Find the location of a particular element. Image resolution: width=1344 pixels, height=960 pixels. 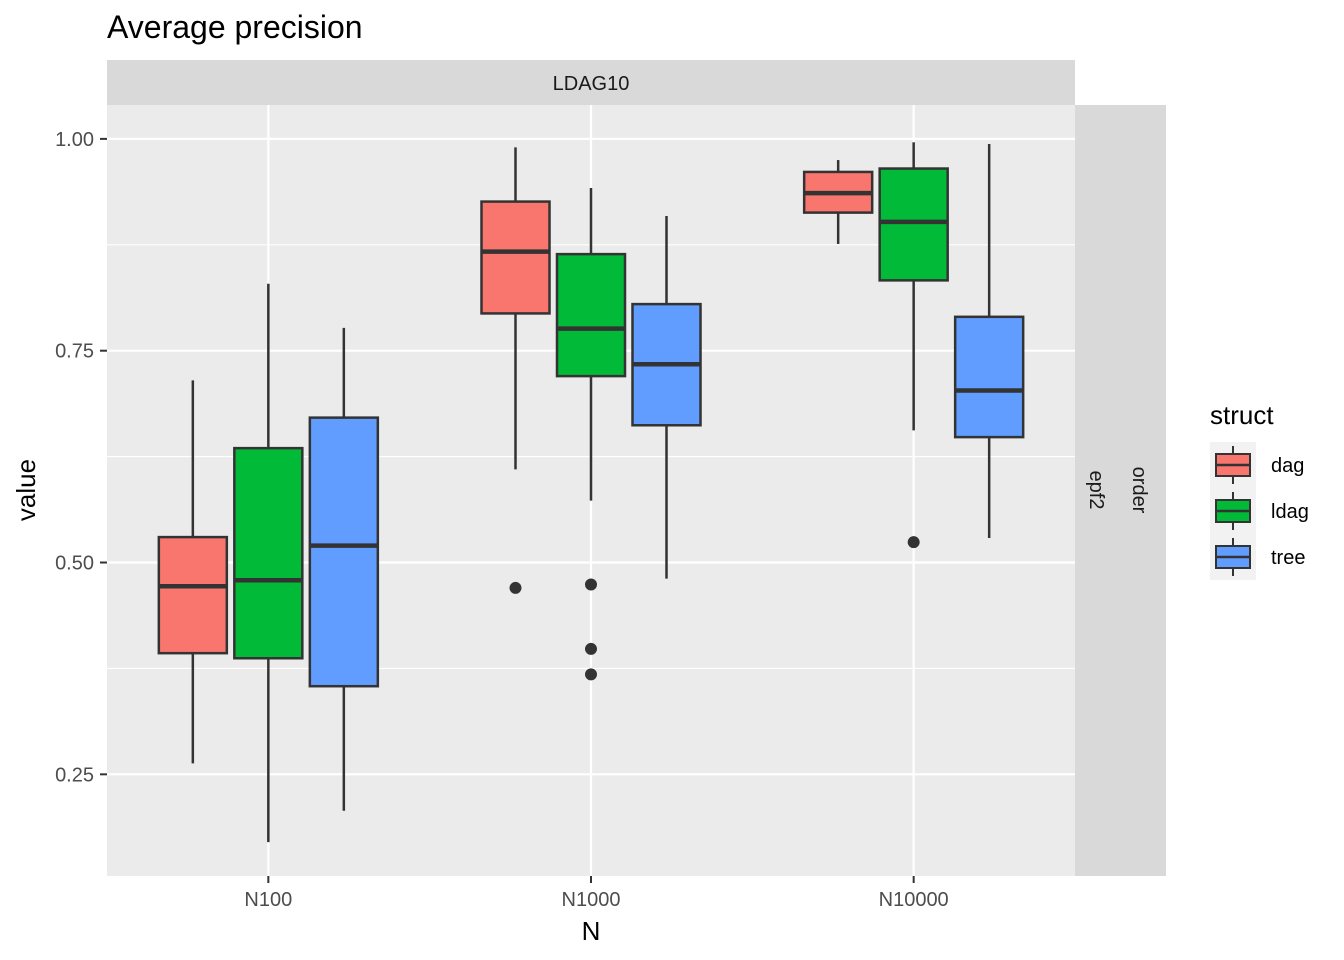

x-axis: N100 N1000 N10000 is located at coordinates (596, 893).